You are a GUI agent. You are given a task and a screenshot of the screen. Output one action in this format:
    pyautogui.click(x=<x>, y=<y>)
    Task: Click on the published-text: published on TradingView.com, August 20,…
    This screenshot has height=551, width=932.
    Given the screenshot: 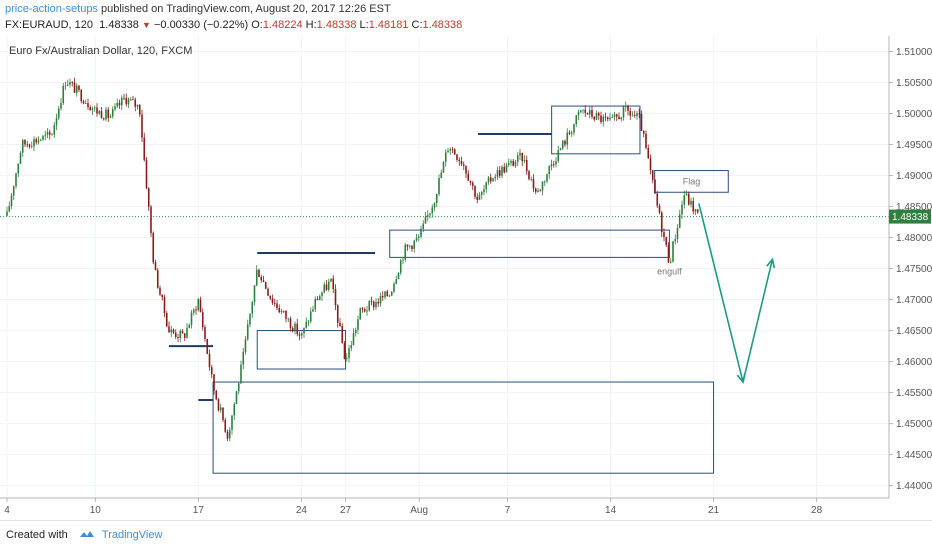 What is the action you would take?
    pyautogui.click(x=244, y=9)
    